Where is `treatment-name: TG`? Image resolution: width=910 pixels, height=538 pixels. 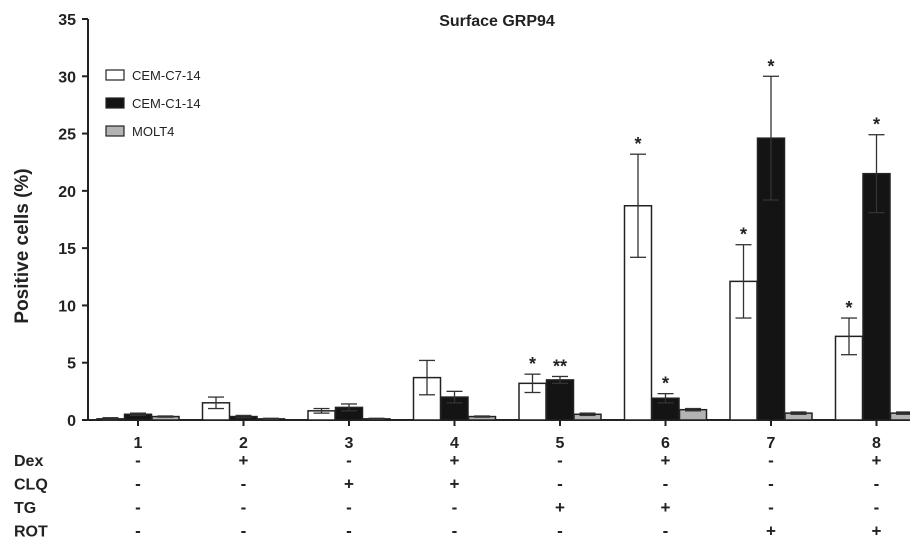 treatment-name: TG is located at coordinates (25, 508).